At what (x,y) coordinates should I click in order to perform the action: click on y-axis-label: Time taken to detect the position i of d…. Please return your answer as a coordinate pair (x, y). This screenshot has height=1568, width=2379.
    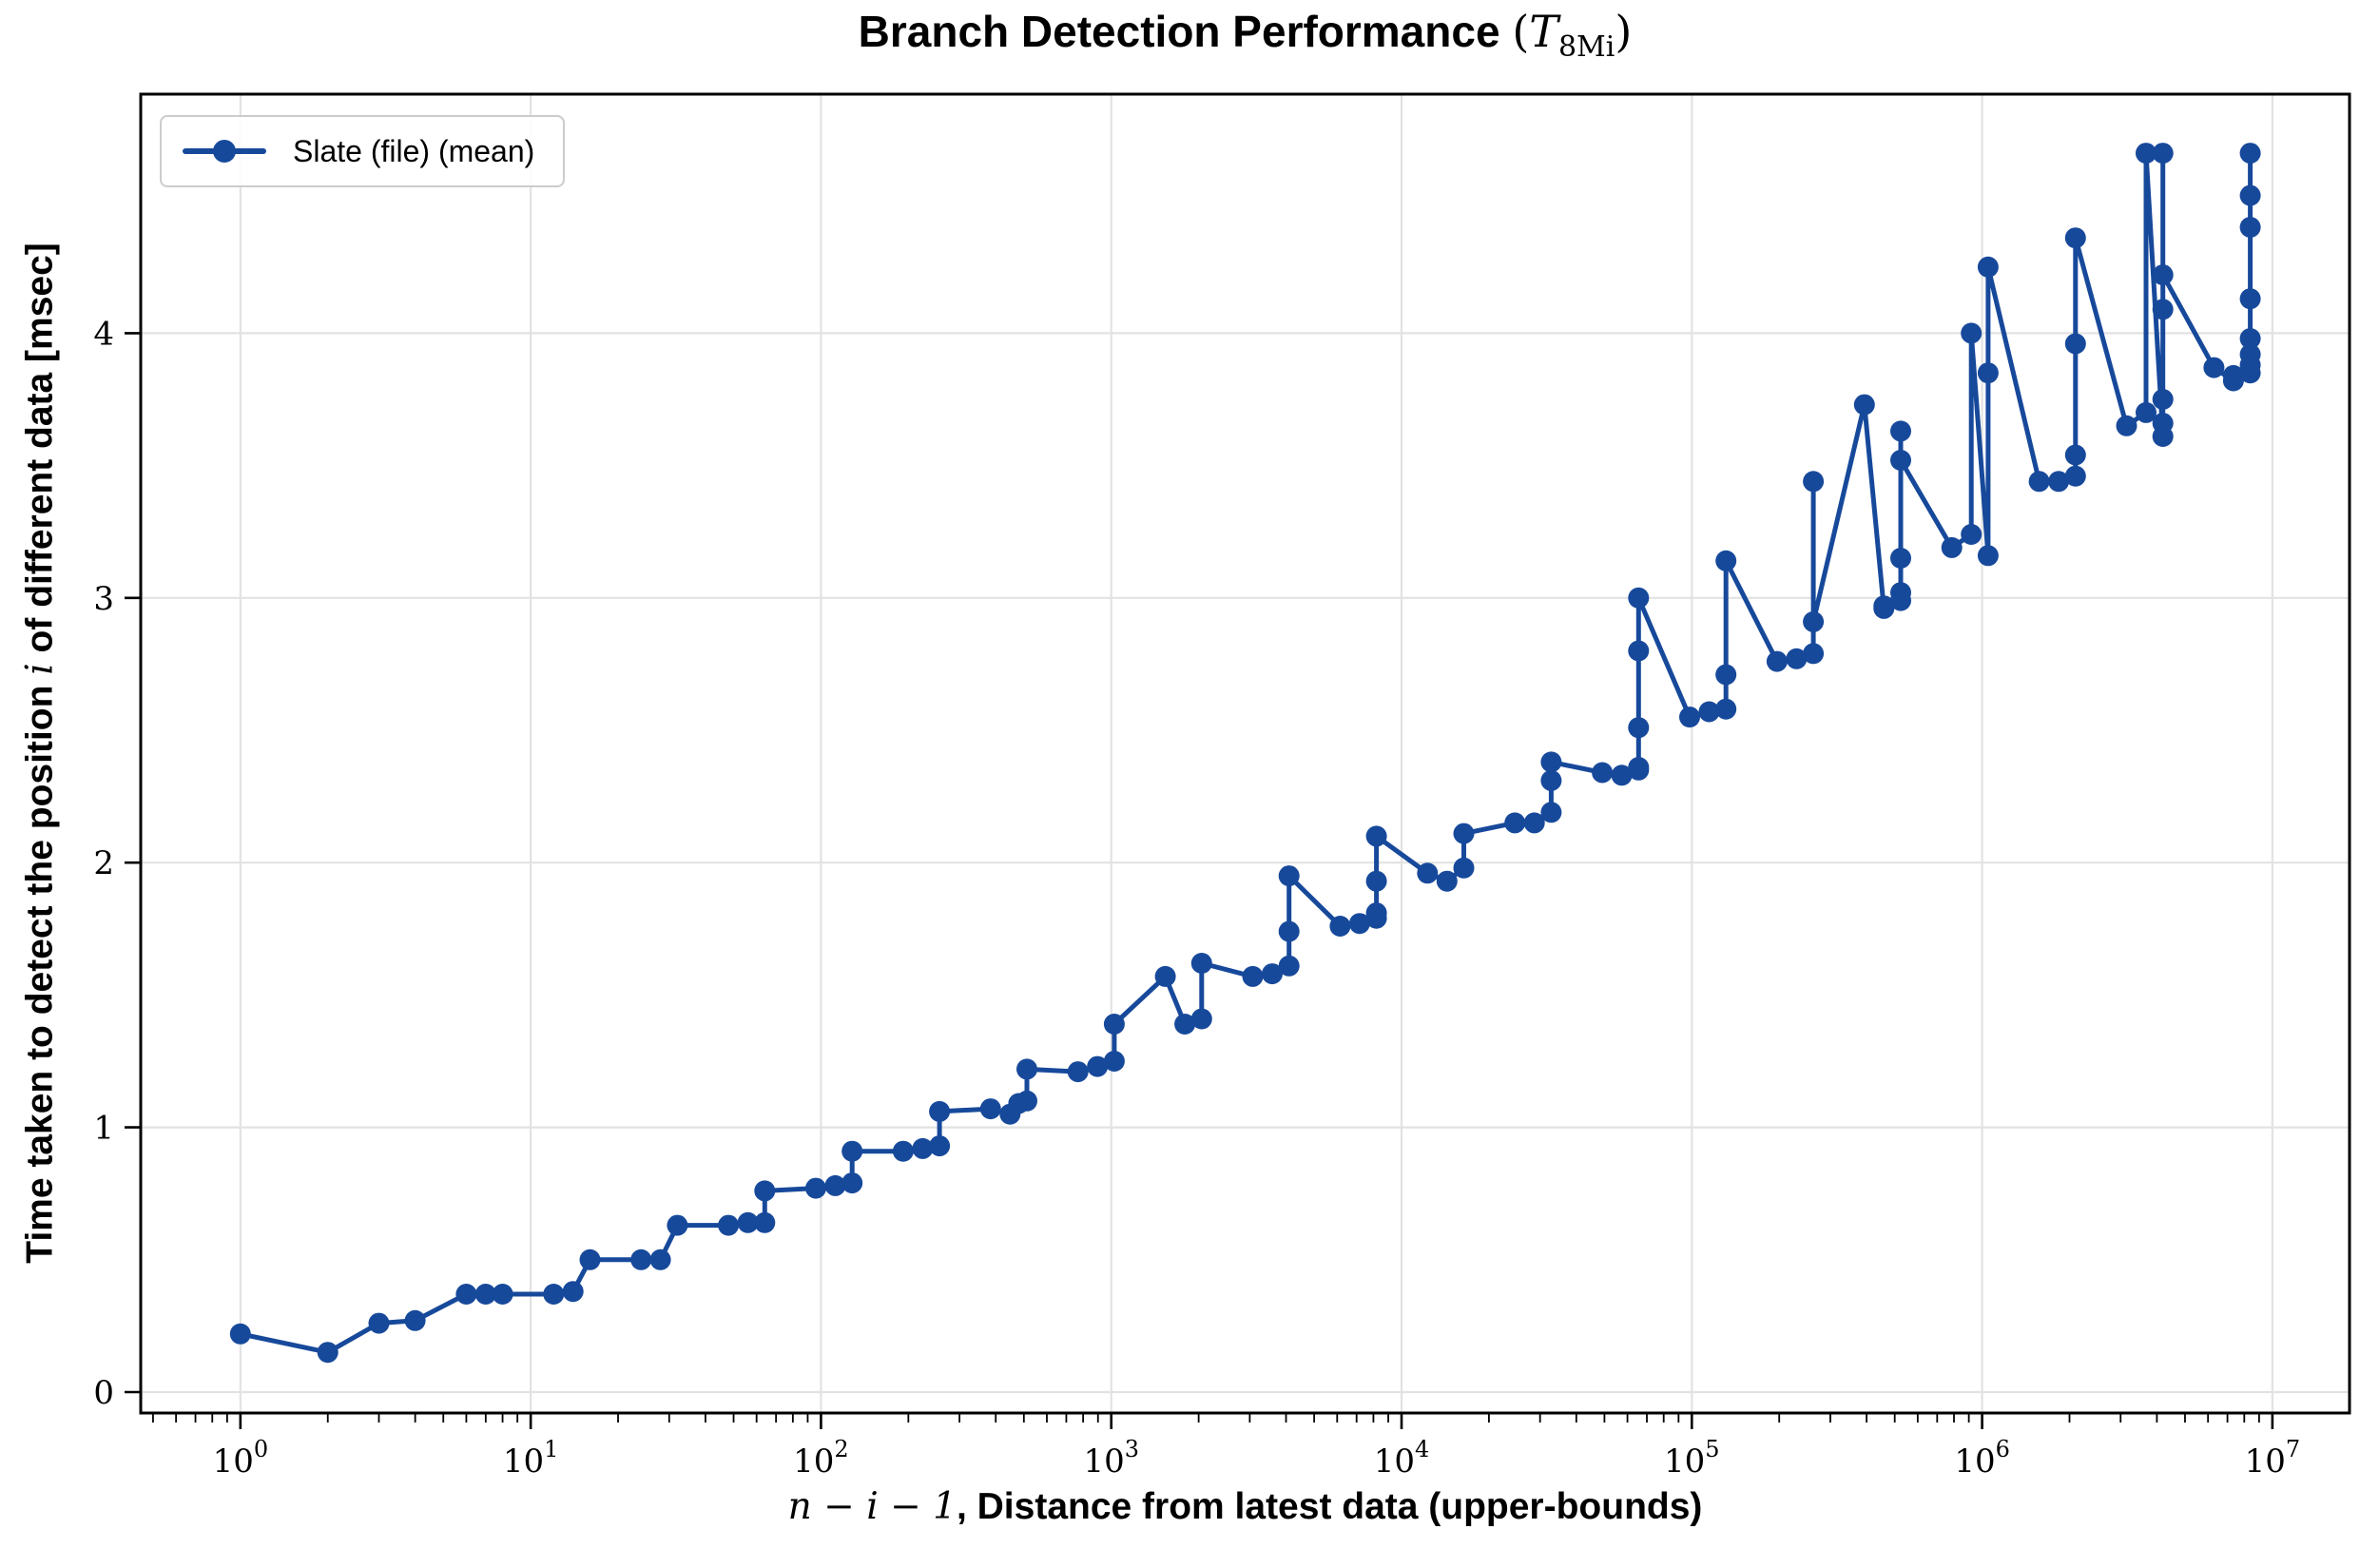
    Looking at the image, I should click on (40, 753).